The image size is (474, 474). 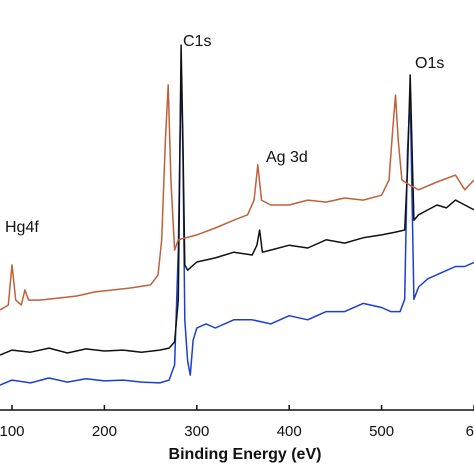 I want to click on x-axis-label: Binding Energy (eV), so click(x=245, y=454).